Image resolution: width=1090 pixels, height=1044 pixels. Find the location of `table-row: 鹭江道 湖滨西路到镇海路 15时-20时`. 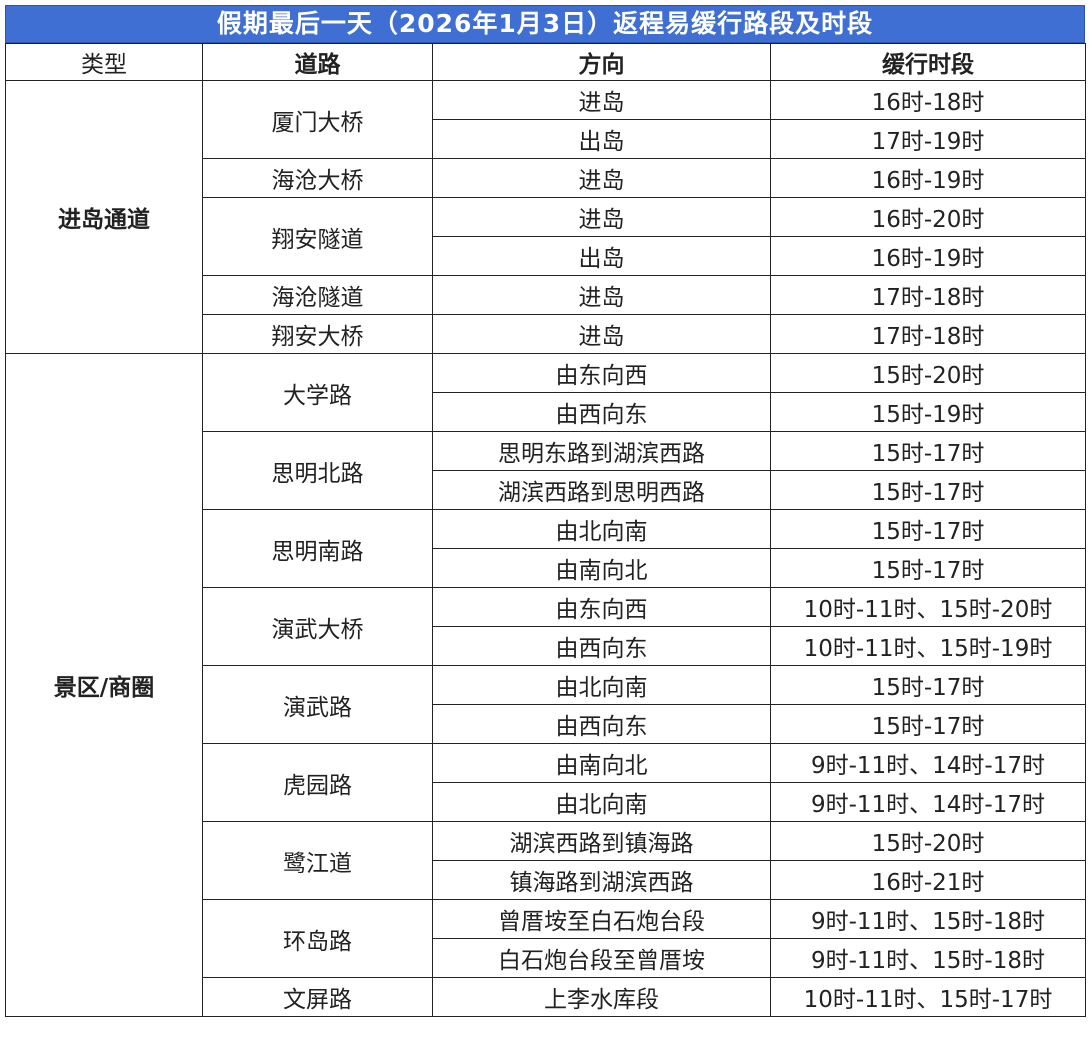

table-row: 鹭江道 湖滨西路到镇海路 15时-20时 is located at coordinates (546, 860).